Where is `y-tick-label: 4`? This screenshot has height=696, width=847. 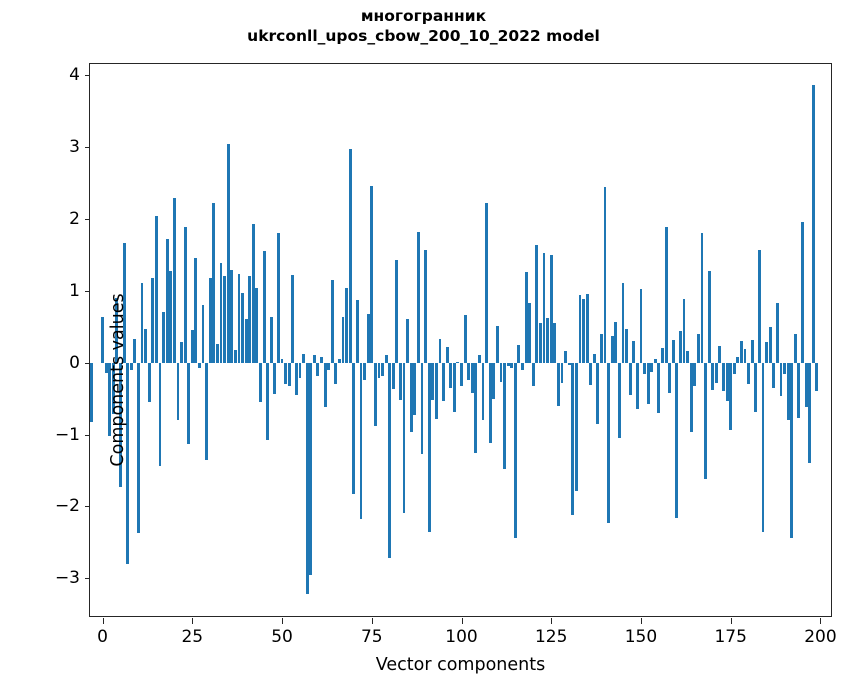 y-tick-label: 4 is located at coordinates (74, 74).